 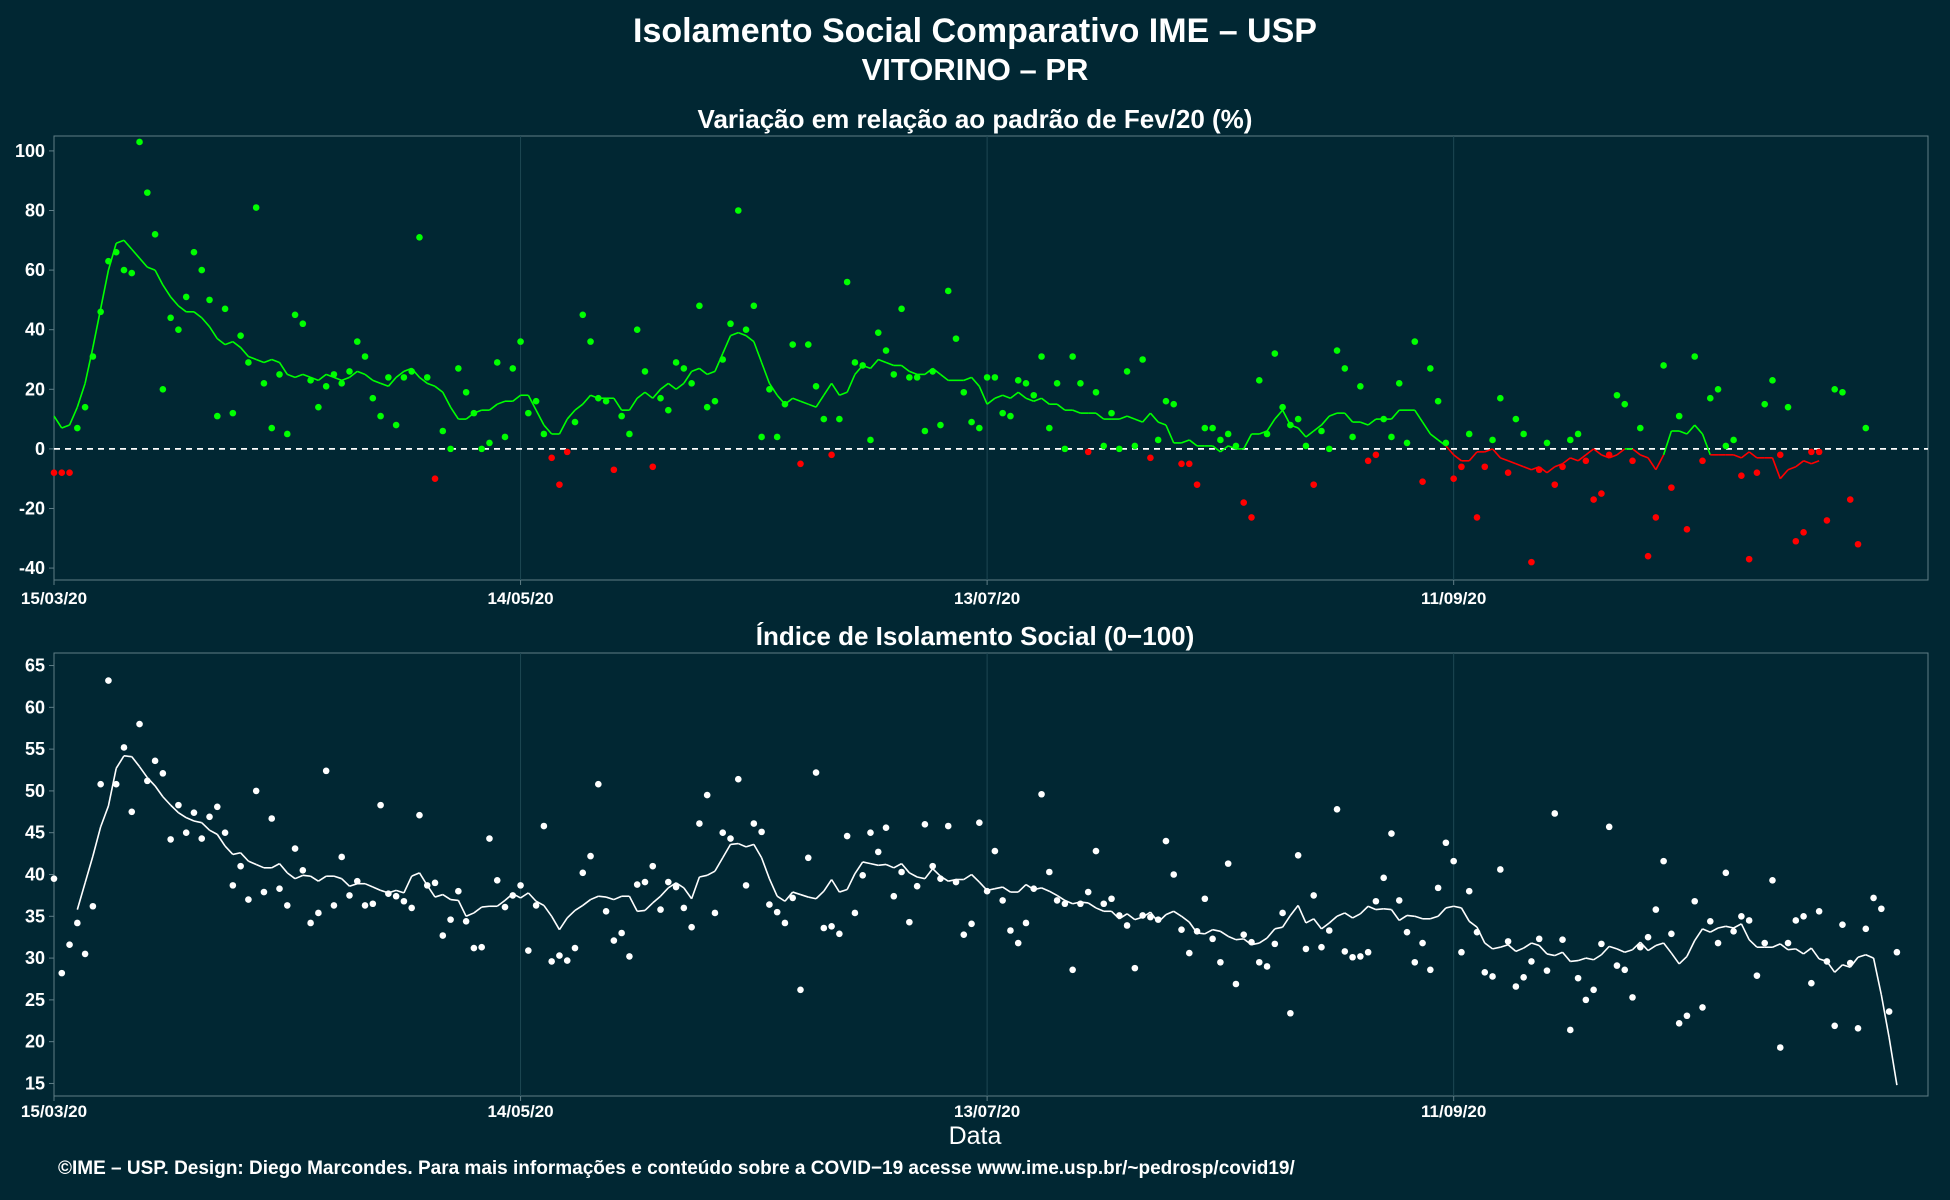 I want to click on y-tick-label: 60, so click(x=35, y=707).